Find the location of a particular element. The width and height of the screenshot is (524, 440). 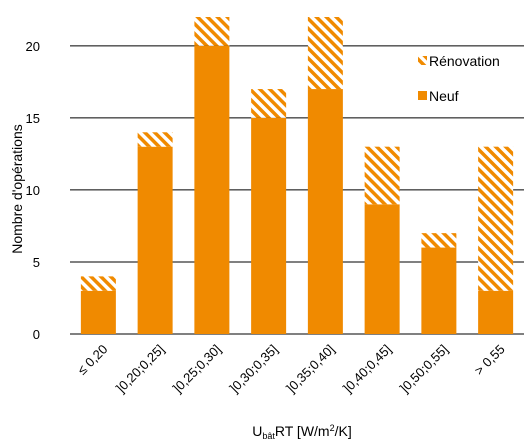

y-tick-label: 10 is located at coordinates (33, 190).